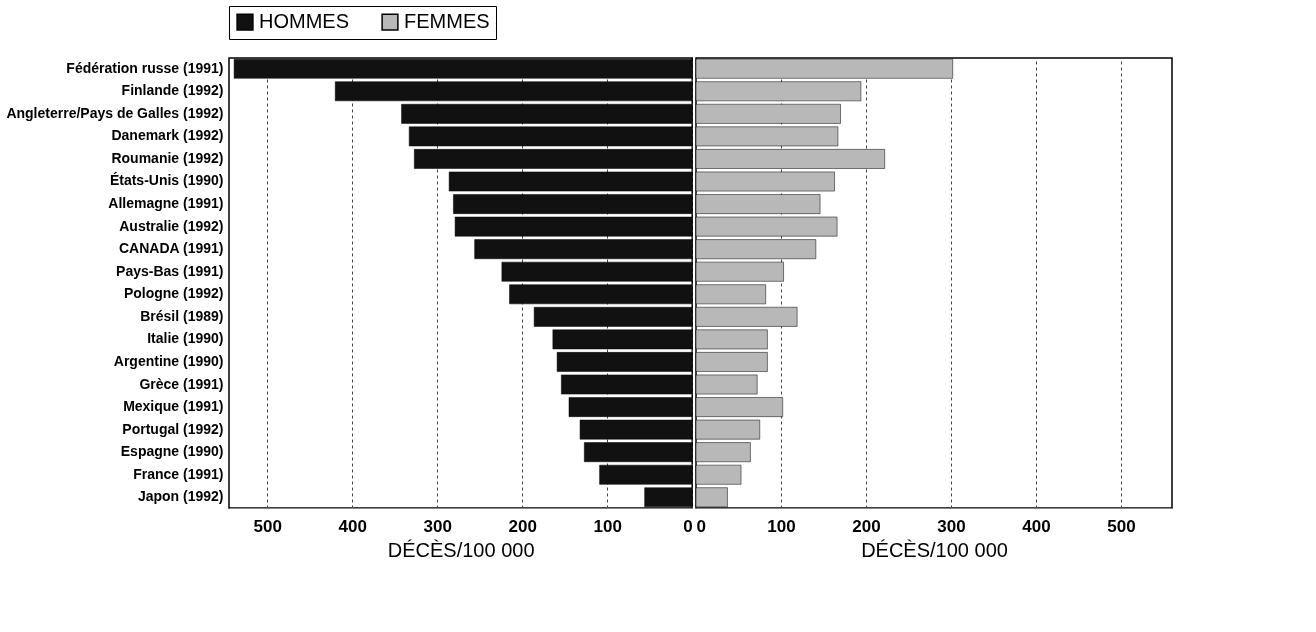 This screenshot has height=632, width=1316. I want to click on y-tick-label: Argentine (1990), so click(168, 360).